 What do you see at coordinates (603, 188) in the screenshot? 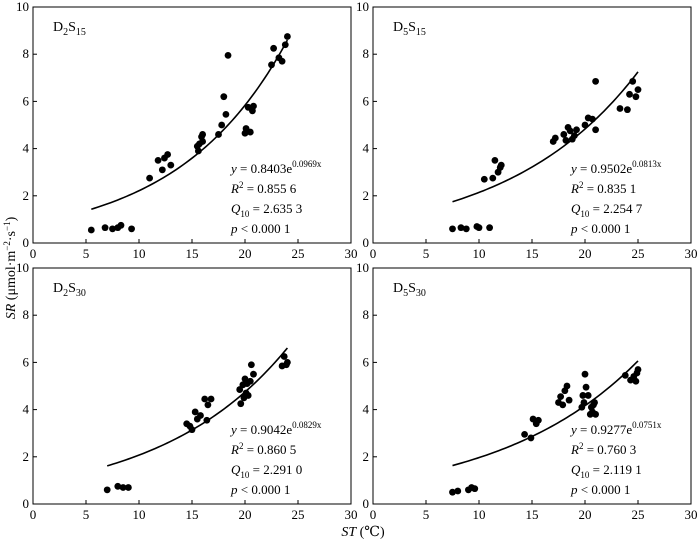
I see `r-squared: R2 = 0.835 1` at bounding box center [603, 188].